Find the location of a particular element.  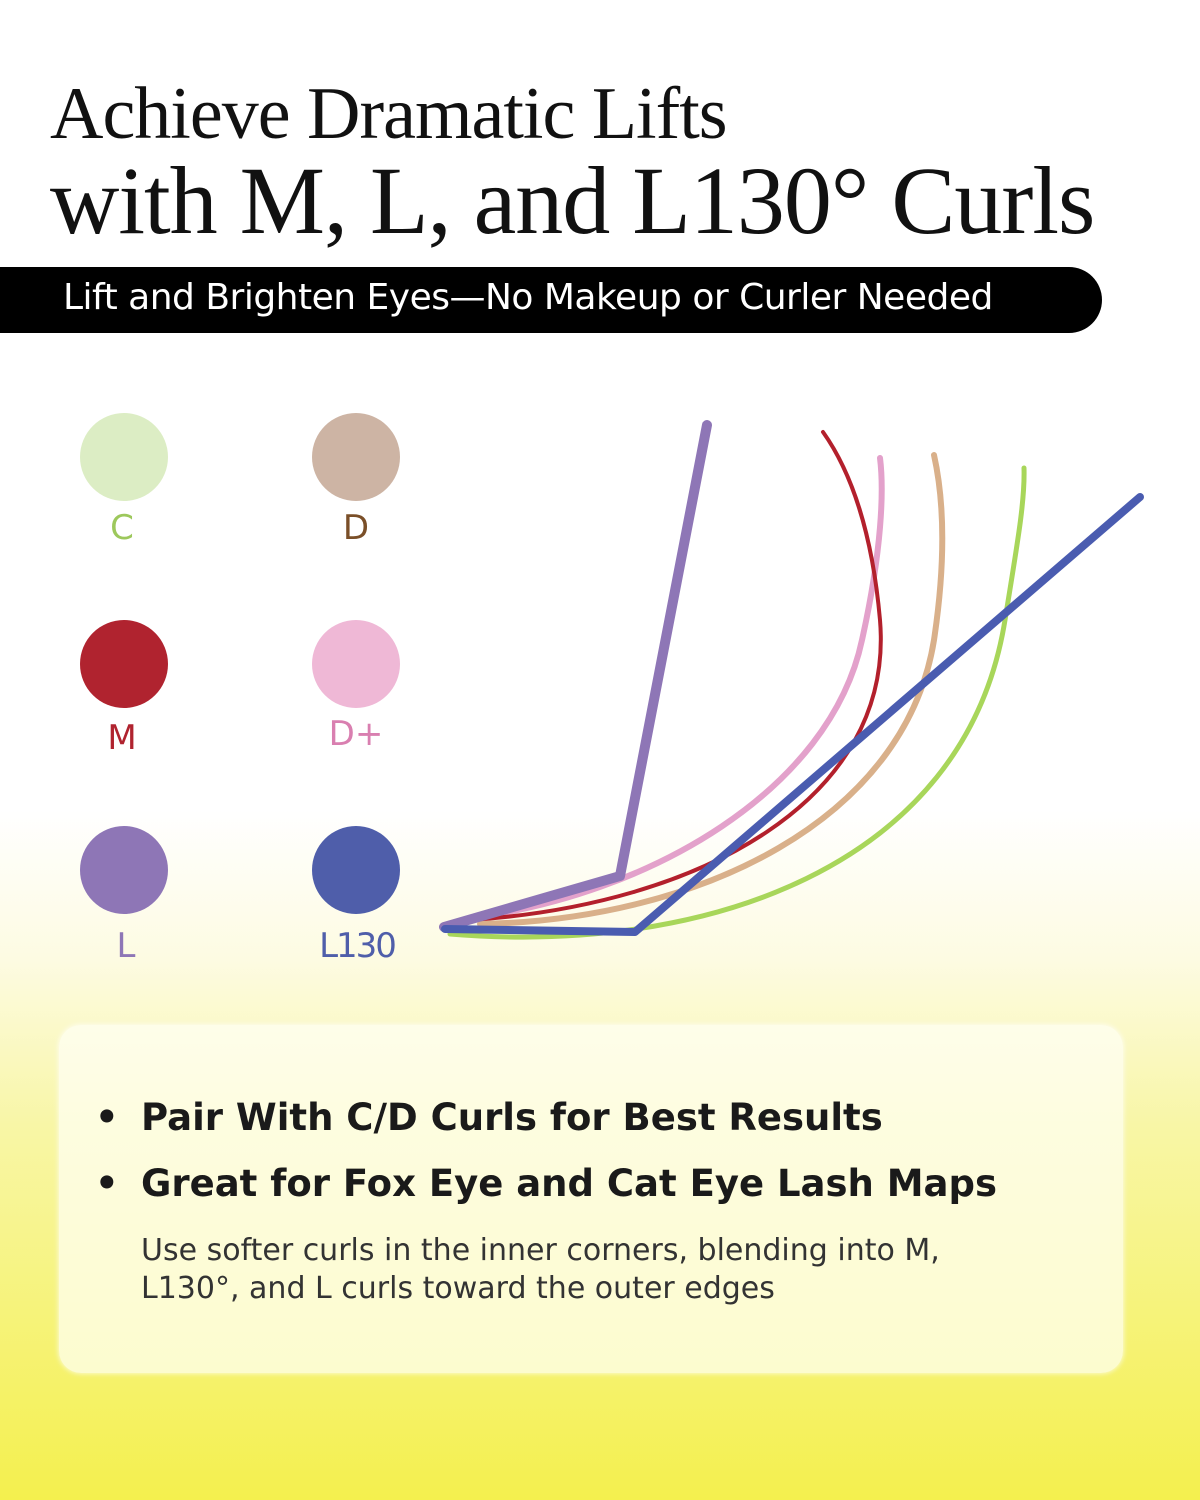

curve-d is located at coordinates (711, 689).